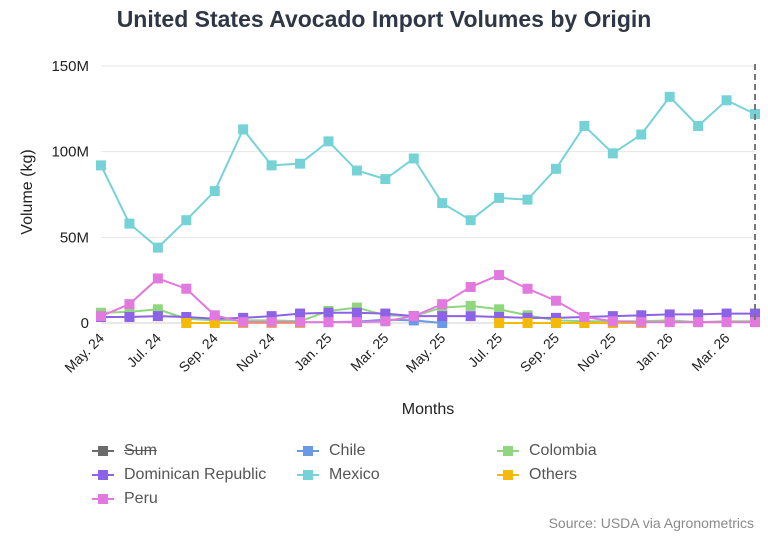 This screenshot has width=768, height=538. What do you see at coordinates (442, 323) in the screenshot?
I see `data-point-chile` at bounding box center [442, 323].